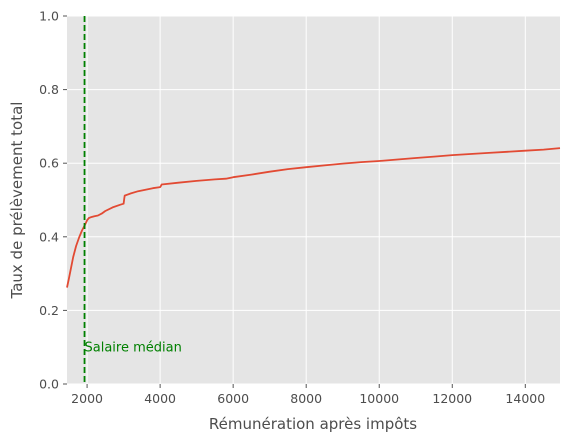  What do you see at coordinates (379, 398) in the screenshot?
I see `x-tick-label: 10000` at bounding box center [379, 398].